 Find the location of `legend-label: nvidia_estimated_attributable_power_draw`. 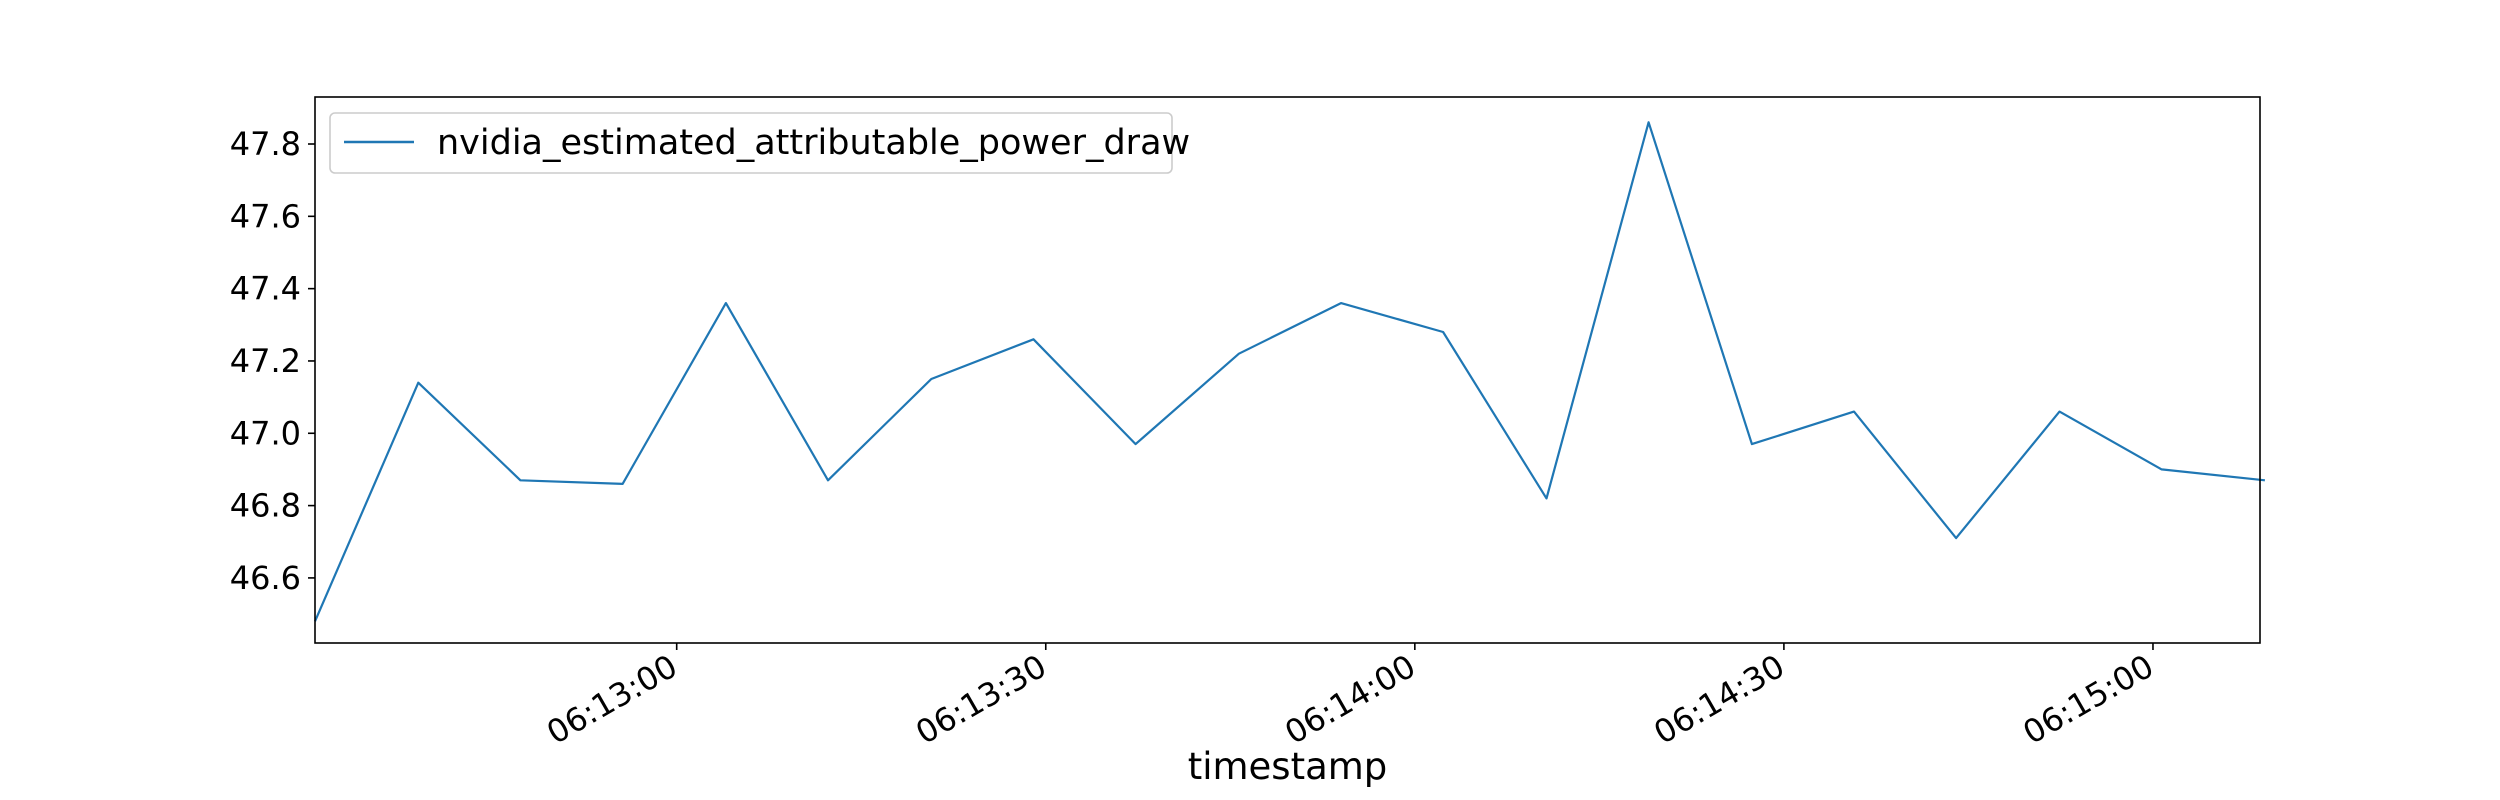

legend-label: nvidia_estimated_attributable_power_draw is located at coordinates (813, 143).